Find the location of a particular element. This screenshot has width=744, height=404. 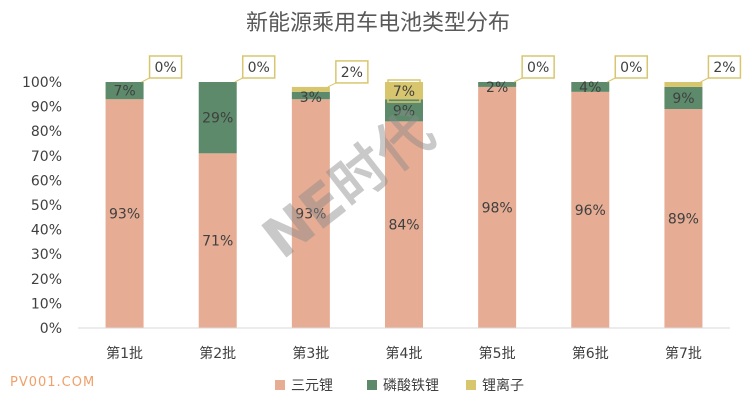

y-tick-label: 40% is located at coordinates (46, 231).